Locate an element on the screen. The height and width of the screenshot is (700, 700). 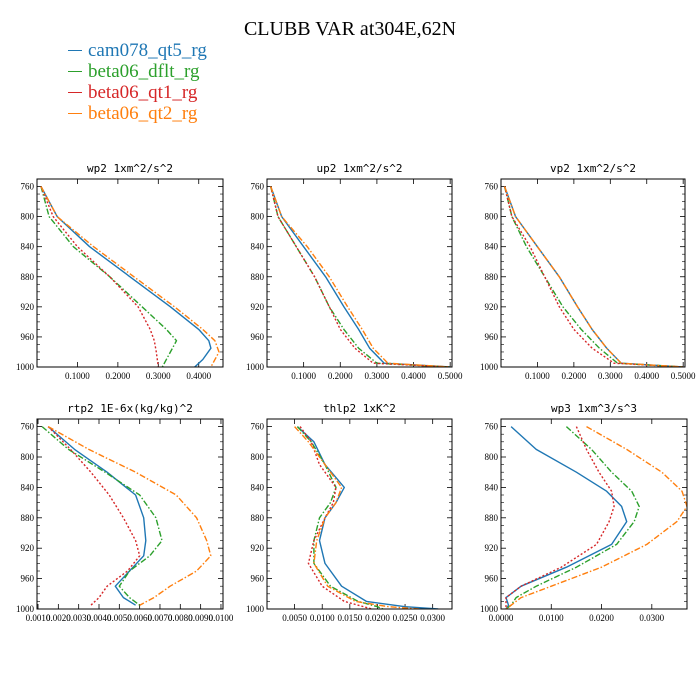
x-tick-label: 0.0250 is located at coordinates (405, 618).